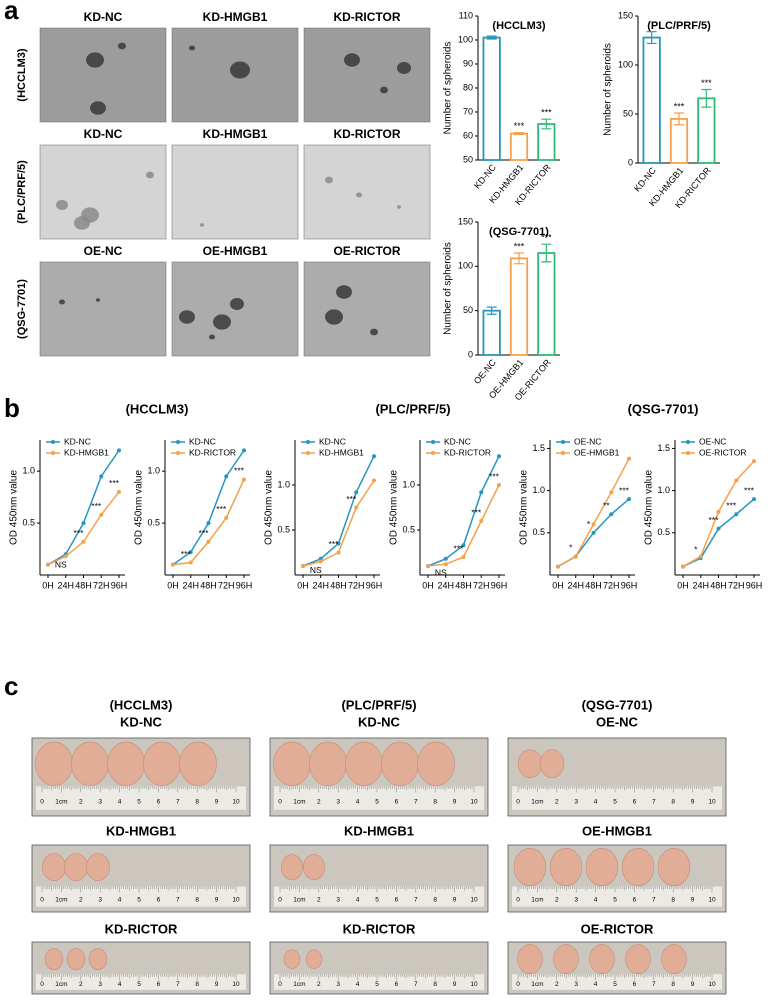 This screenshot has height=1004, width=773. I want to click on series-line, so click(83, 507).